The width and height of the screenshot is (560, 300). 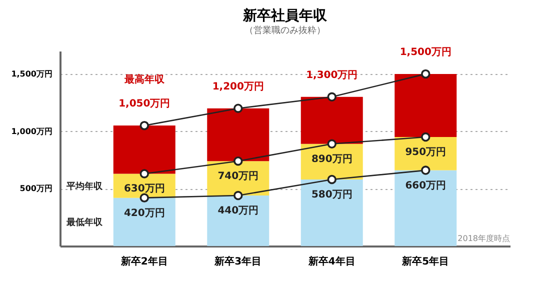 I want to click on series-label: 平均年収, so click(x=84, y=186).